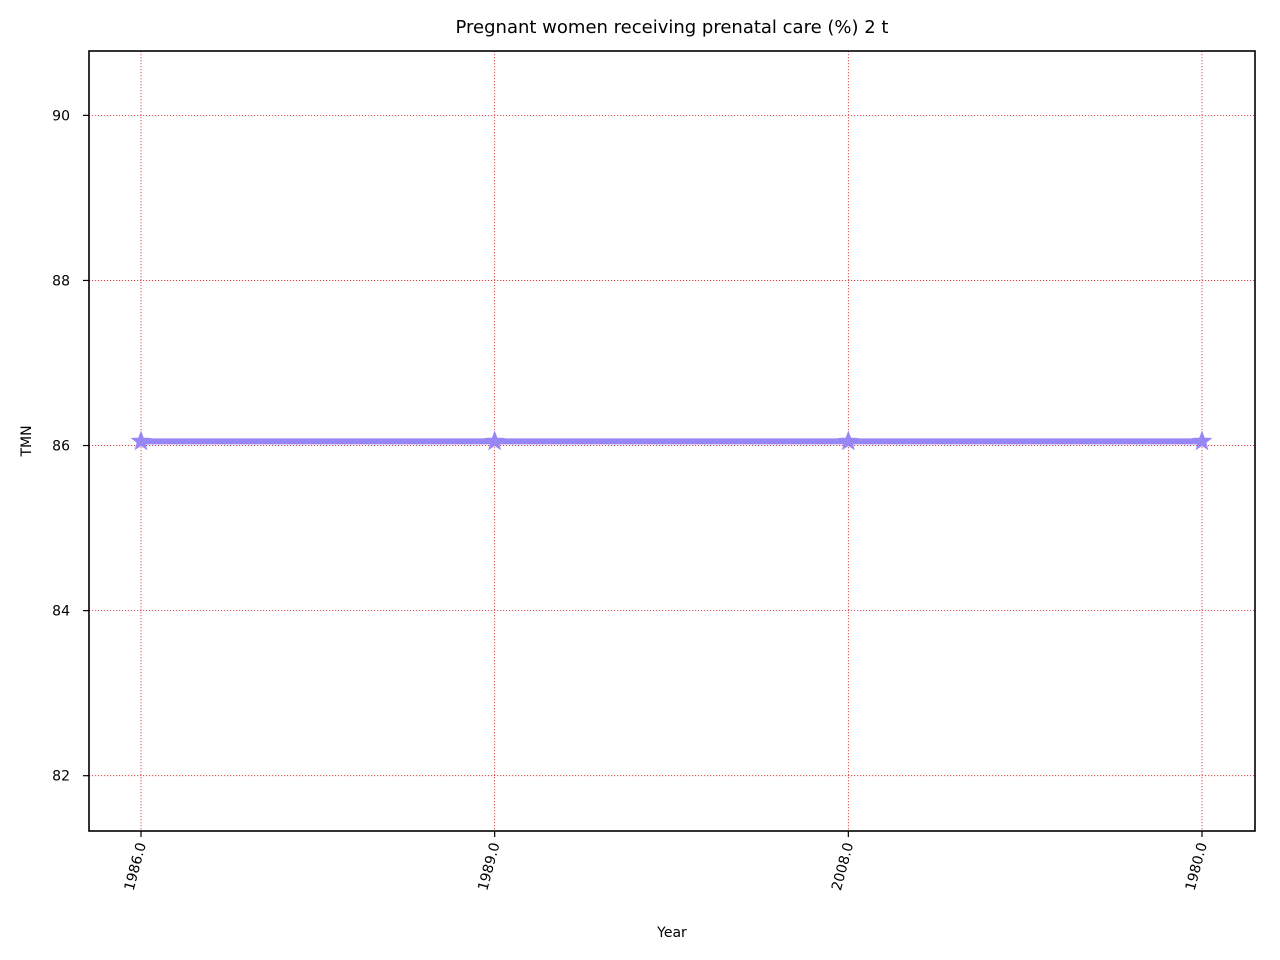 Image resolution: width=1280 pixels, height=960 pixels. What do you see at coordinates (666, 861) in the screenshot?
I see `x-axis: 1986.0 1989.0 2008.0 1980.0` at bounding box center [666, 861].